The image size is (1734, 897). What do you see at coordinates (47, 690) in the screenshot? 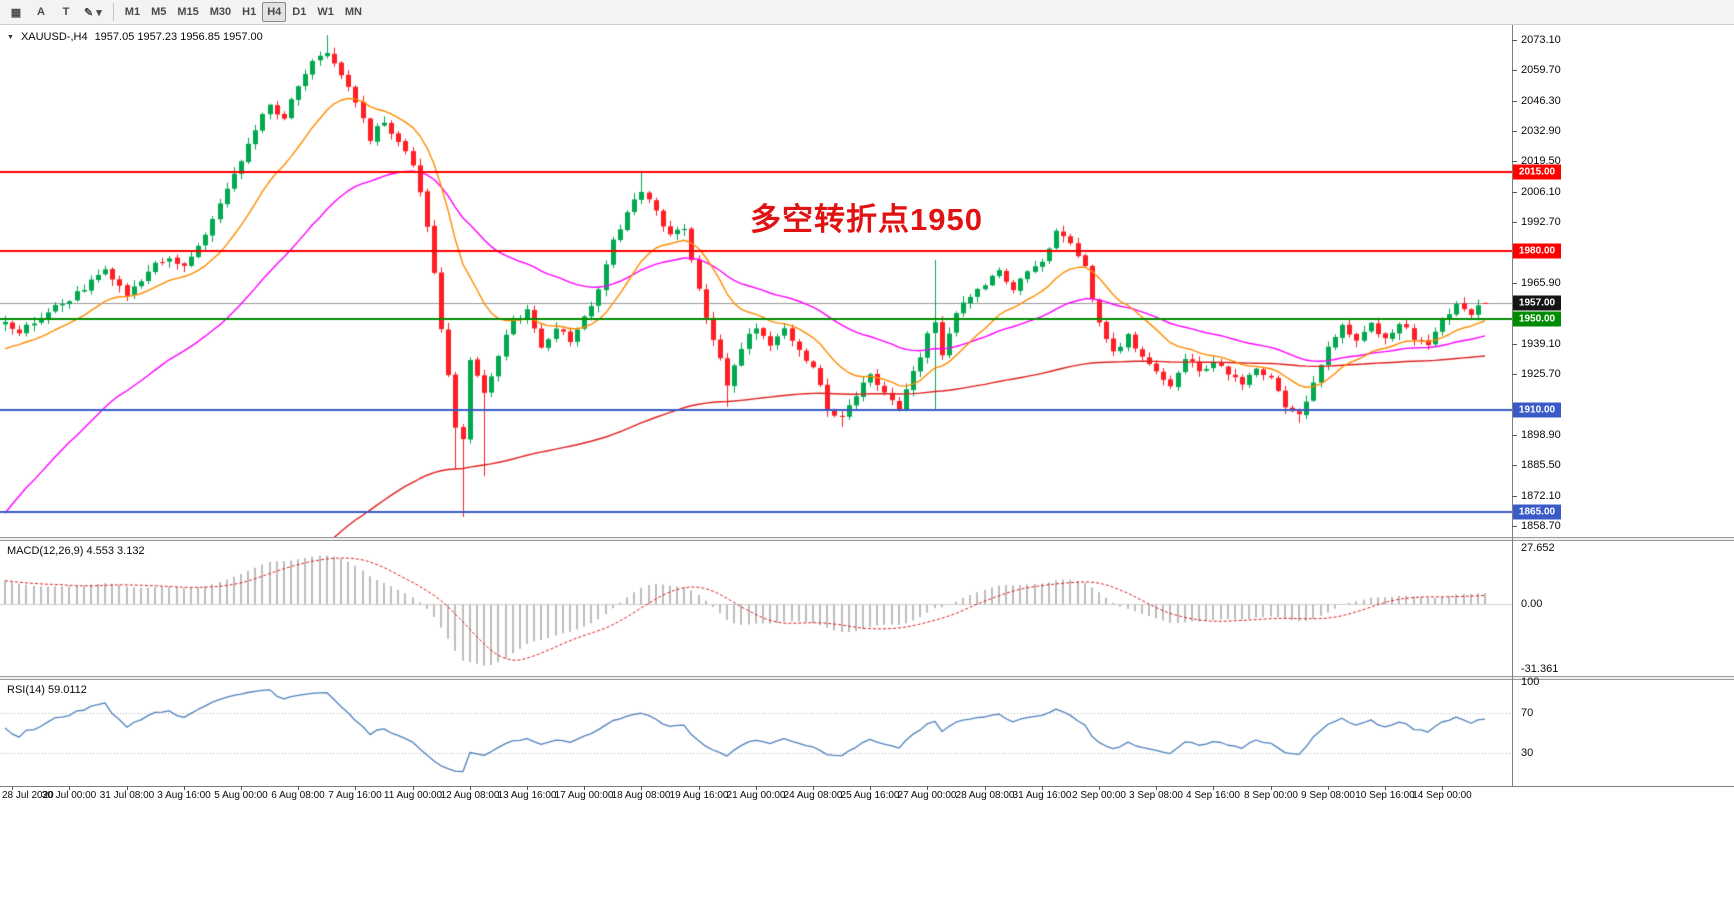
I see `rsi-indicator-label: RSI(14) 59.0112` at bounding box center [47, 690].